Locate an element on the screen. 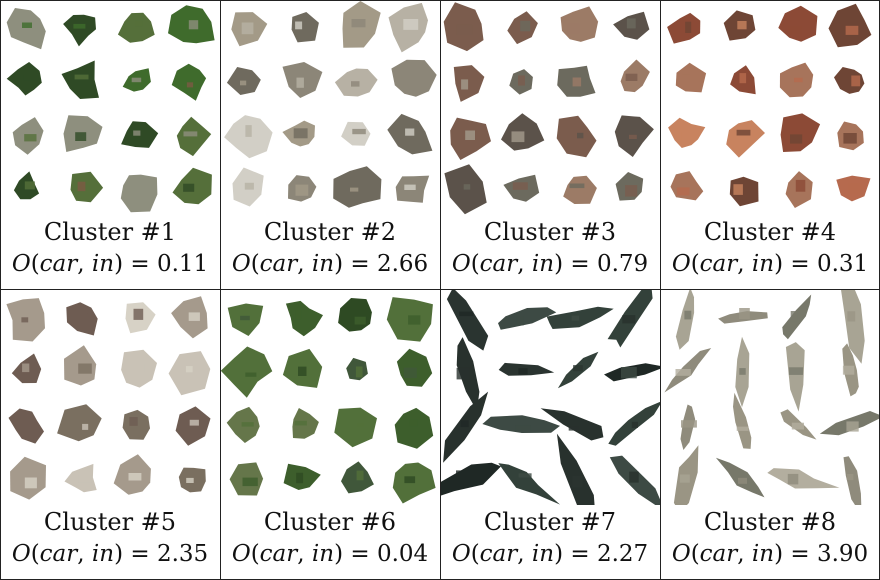 This screenshot has width=880, height=580. cluster-cell-8: Cluster #8 O(car, in) = 3.90 is located at coordinates (770, 435).